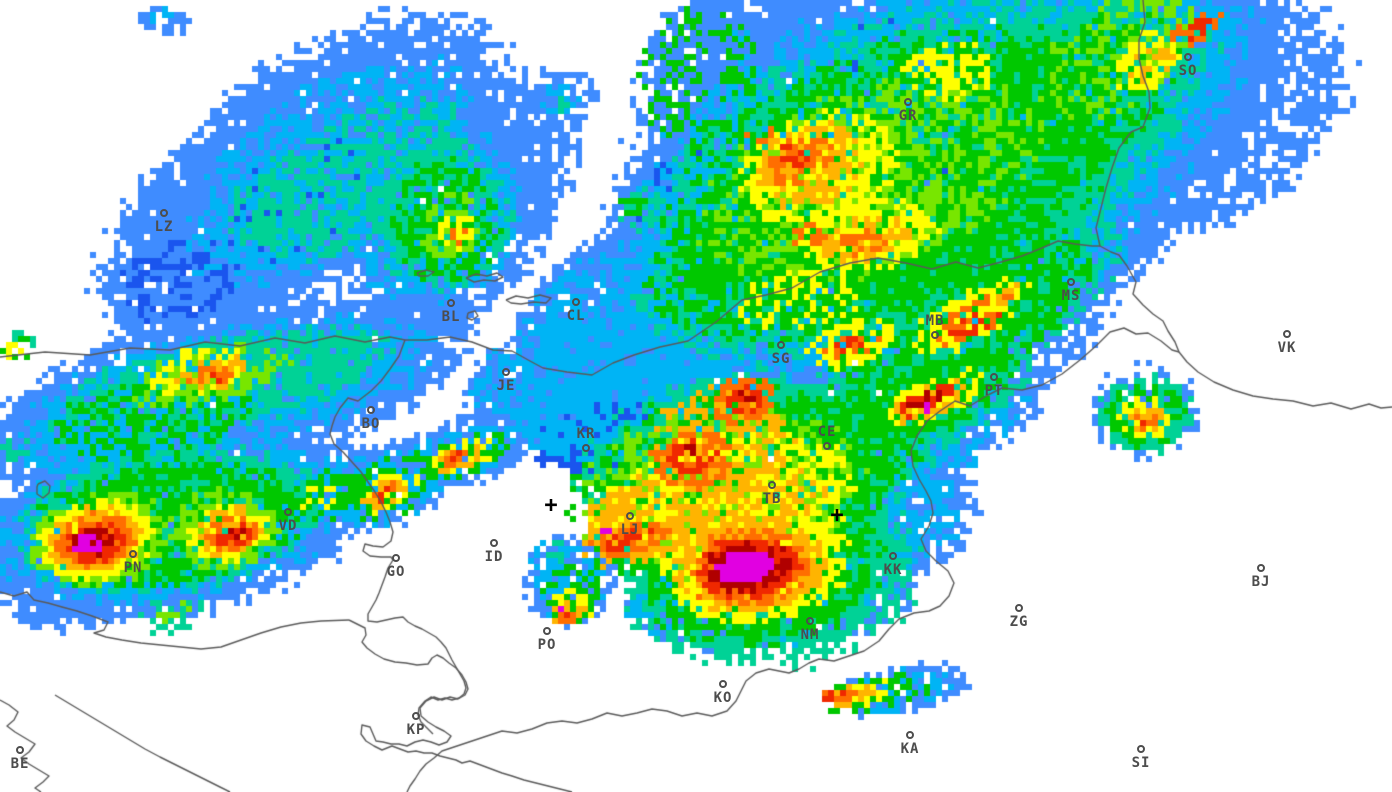 The image size is (1392, 792). Describe the element at coordinates (810, 635) in the screenshot. I see `station-code-label: NM` at that location.